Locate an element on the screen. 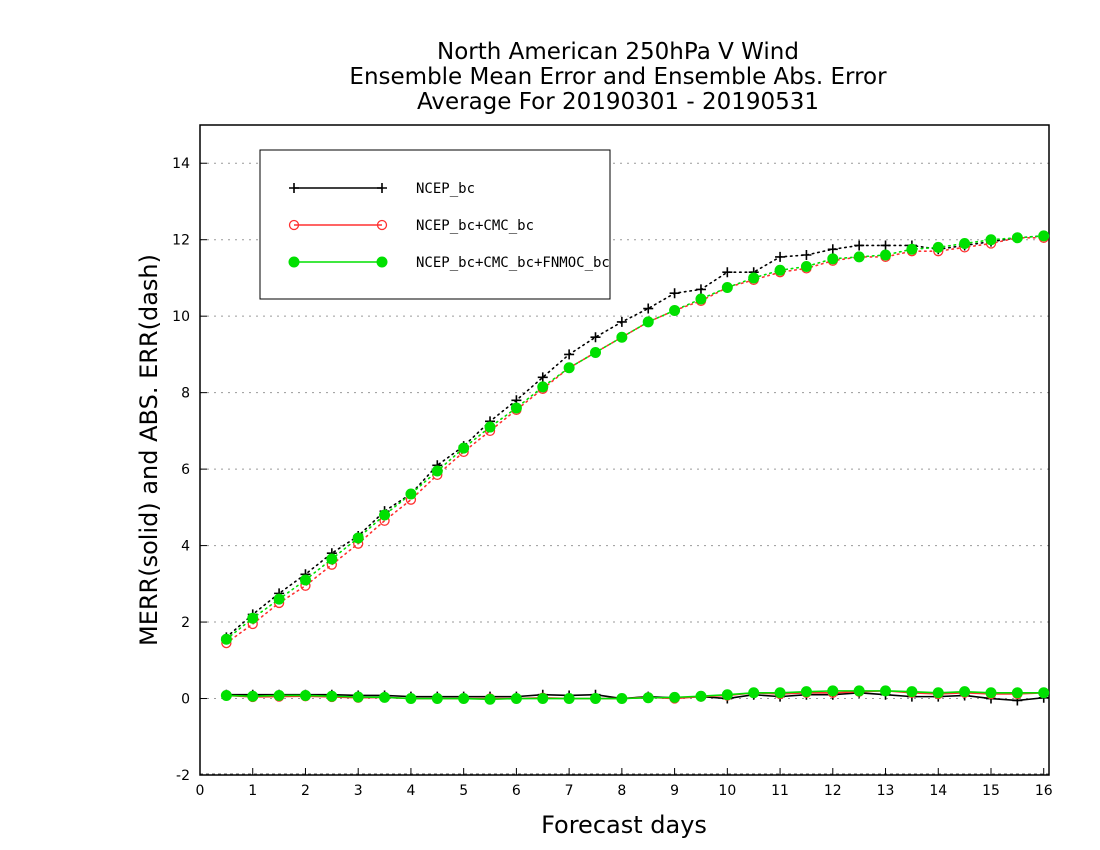 The height and width of the screenshot is (850, 1100). x-tick-label: 8 is located at coordinates (621, 791).